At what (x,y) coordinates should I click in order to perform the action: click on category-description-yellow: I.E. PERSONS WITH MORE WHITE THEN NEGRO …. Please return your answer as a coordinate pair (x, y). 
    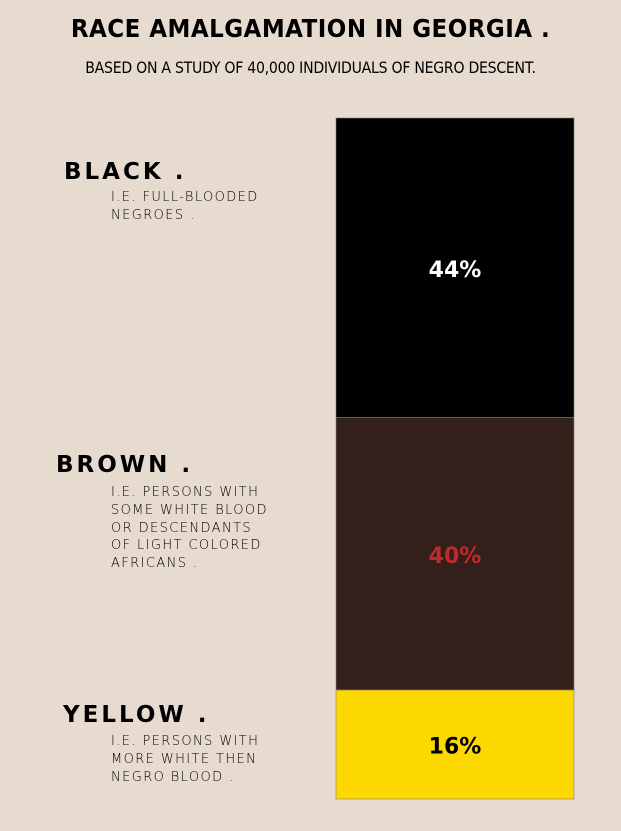
    Looking at the image, I should click on (185, 759).